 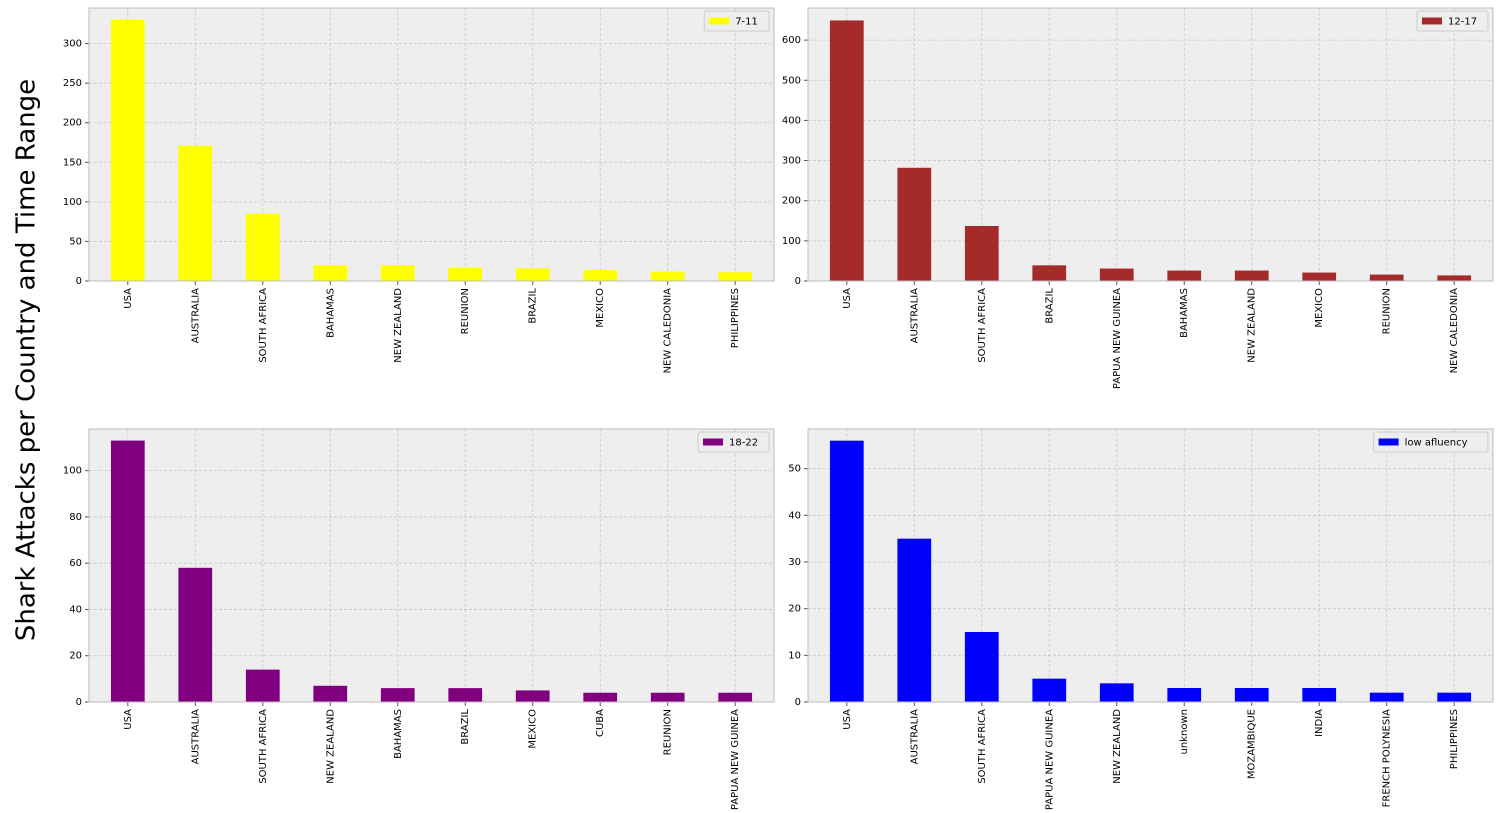 What do you see at coordinates (1251, 695) in the screenshot?
I see `bar-mozambique` at bounding box center [1251, 695].